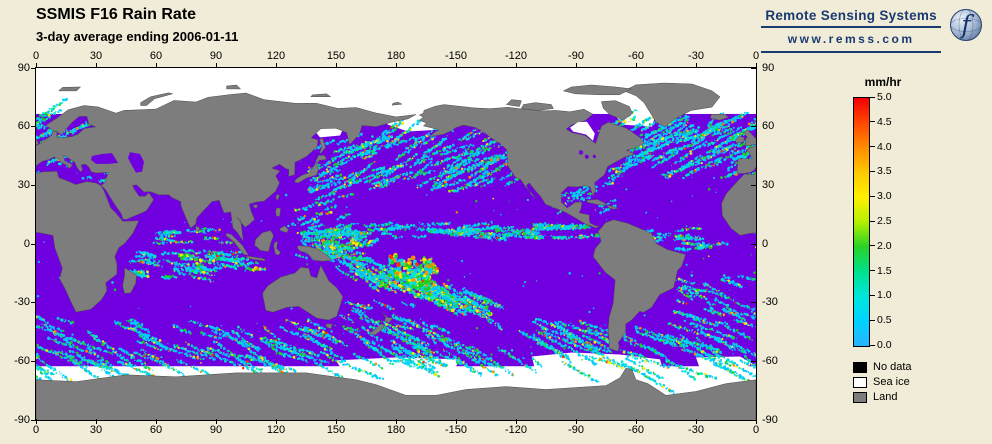  What do you see at coordinates (26, 243) in the screenshot?
I see `lat-tick-label-left: 0` at bounding box center [26, 243].